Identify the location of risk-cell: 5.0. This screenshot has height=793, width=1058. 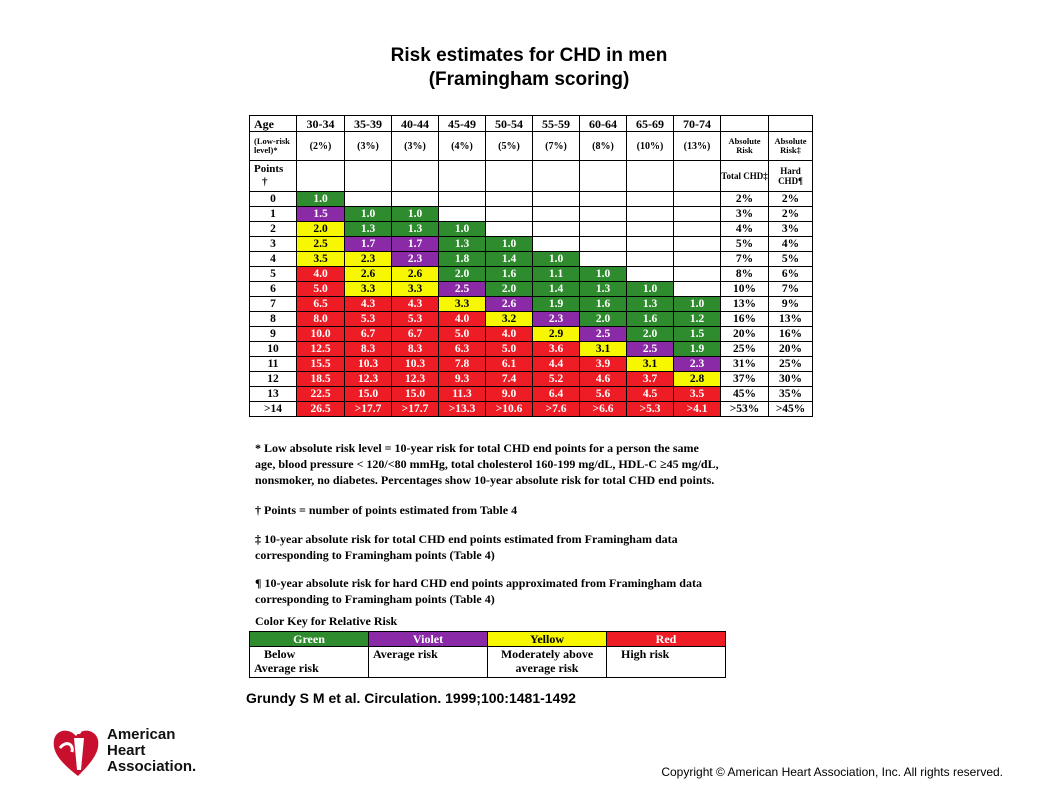
(509, 349).